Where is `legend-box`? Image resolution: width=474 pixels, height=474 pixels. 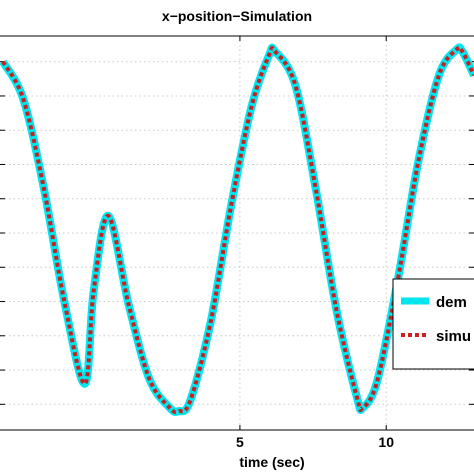 legend-box is located at coordinates (433, 324).